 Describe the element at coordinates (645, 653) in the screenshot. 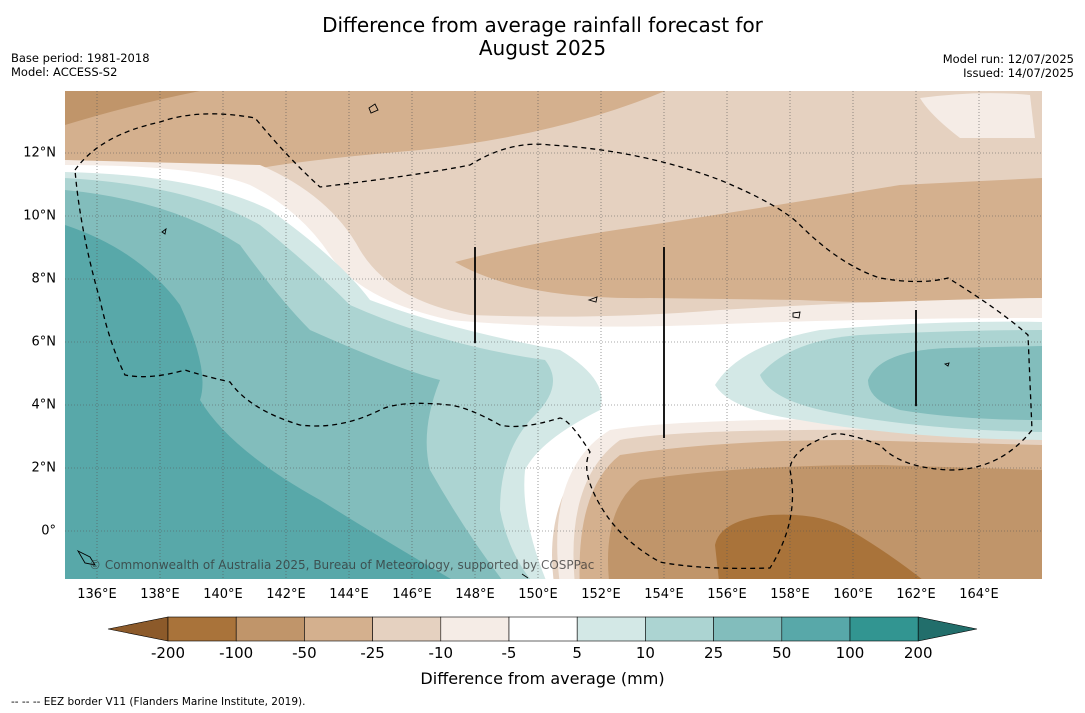

I see `colorbar-tick-label: 10` at that location.